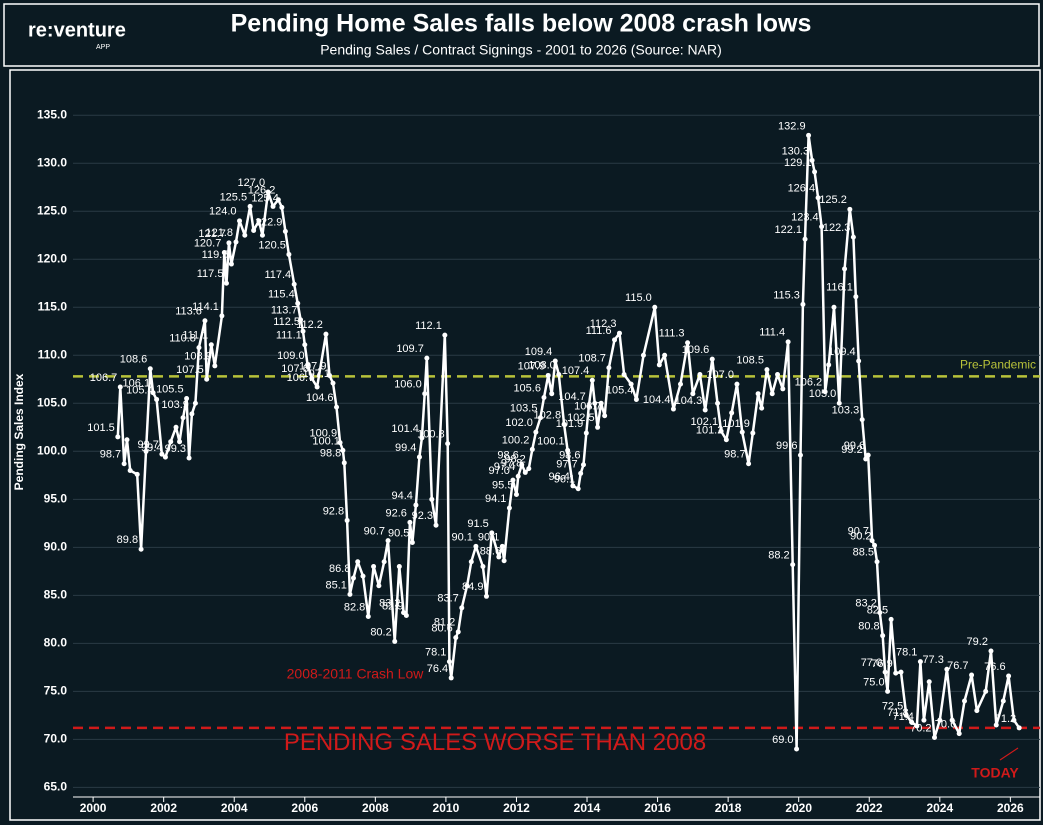 Image resolution: width=1043 pixels, height=825 pixels. I want to click on y-tick-label: 85.0, so click(56, 595).